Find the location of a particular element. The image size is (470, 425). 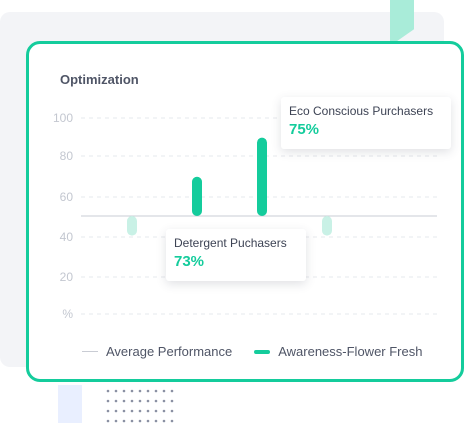

legend-label: Awareness-Flower Fresh is located at coordinates (350, 351).